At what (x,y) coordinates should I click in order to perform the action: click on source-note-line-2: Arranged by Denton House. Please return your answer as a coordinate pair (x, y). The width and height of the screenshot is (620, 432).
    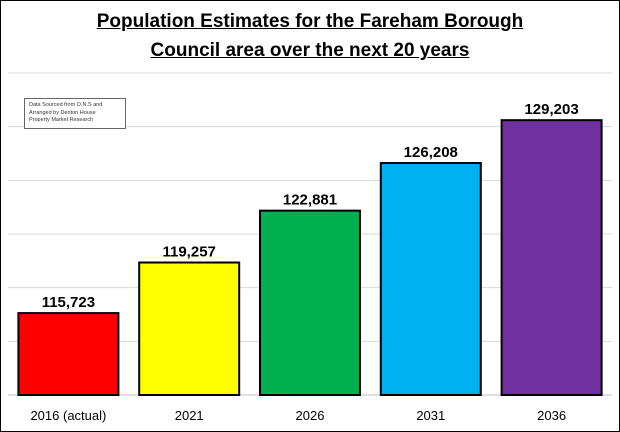
    Looking at the image, I should click on (62, 112).